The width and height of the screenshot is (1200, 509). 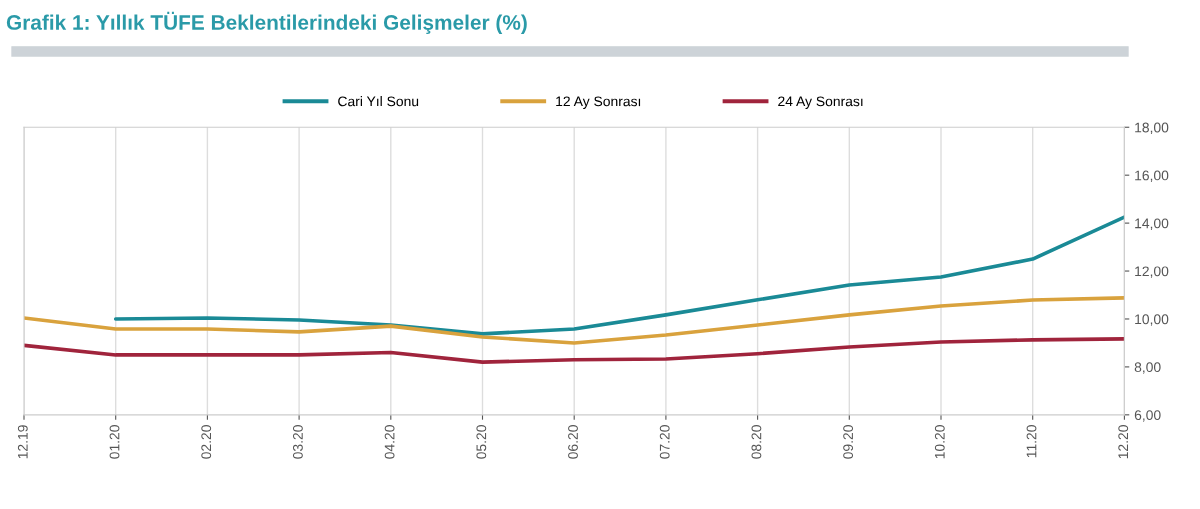 What do you see at coordinates (114, 442) in the screenshot?
I see `x-tick-label: 01.20` at bounding box center [114, 442].